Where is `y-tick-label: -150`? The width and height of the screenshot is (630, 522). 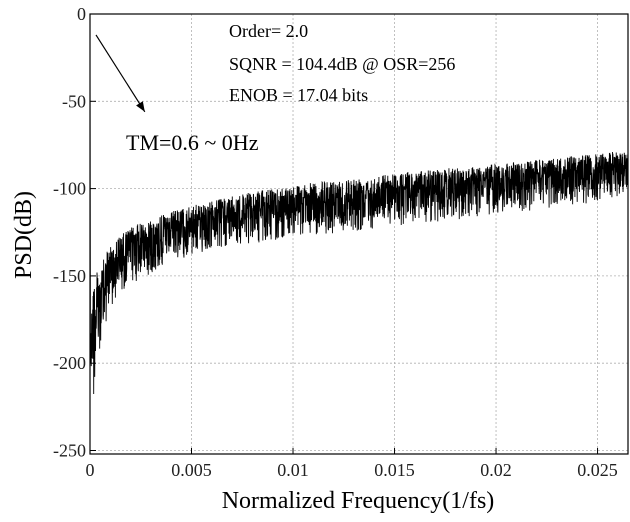 y-tick-label: -150 is located at coordinates (69, 276).